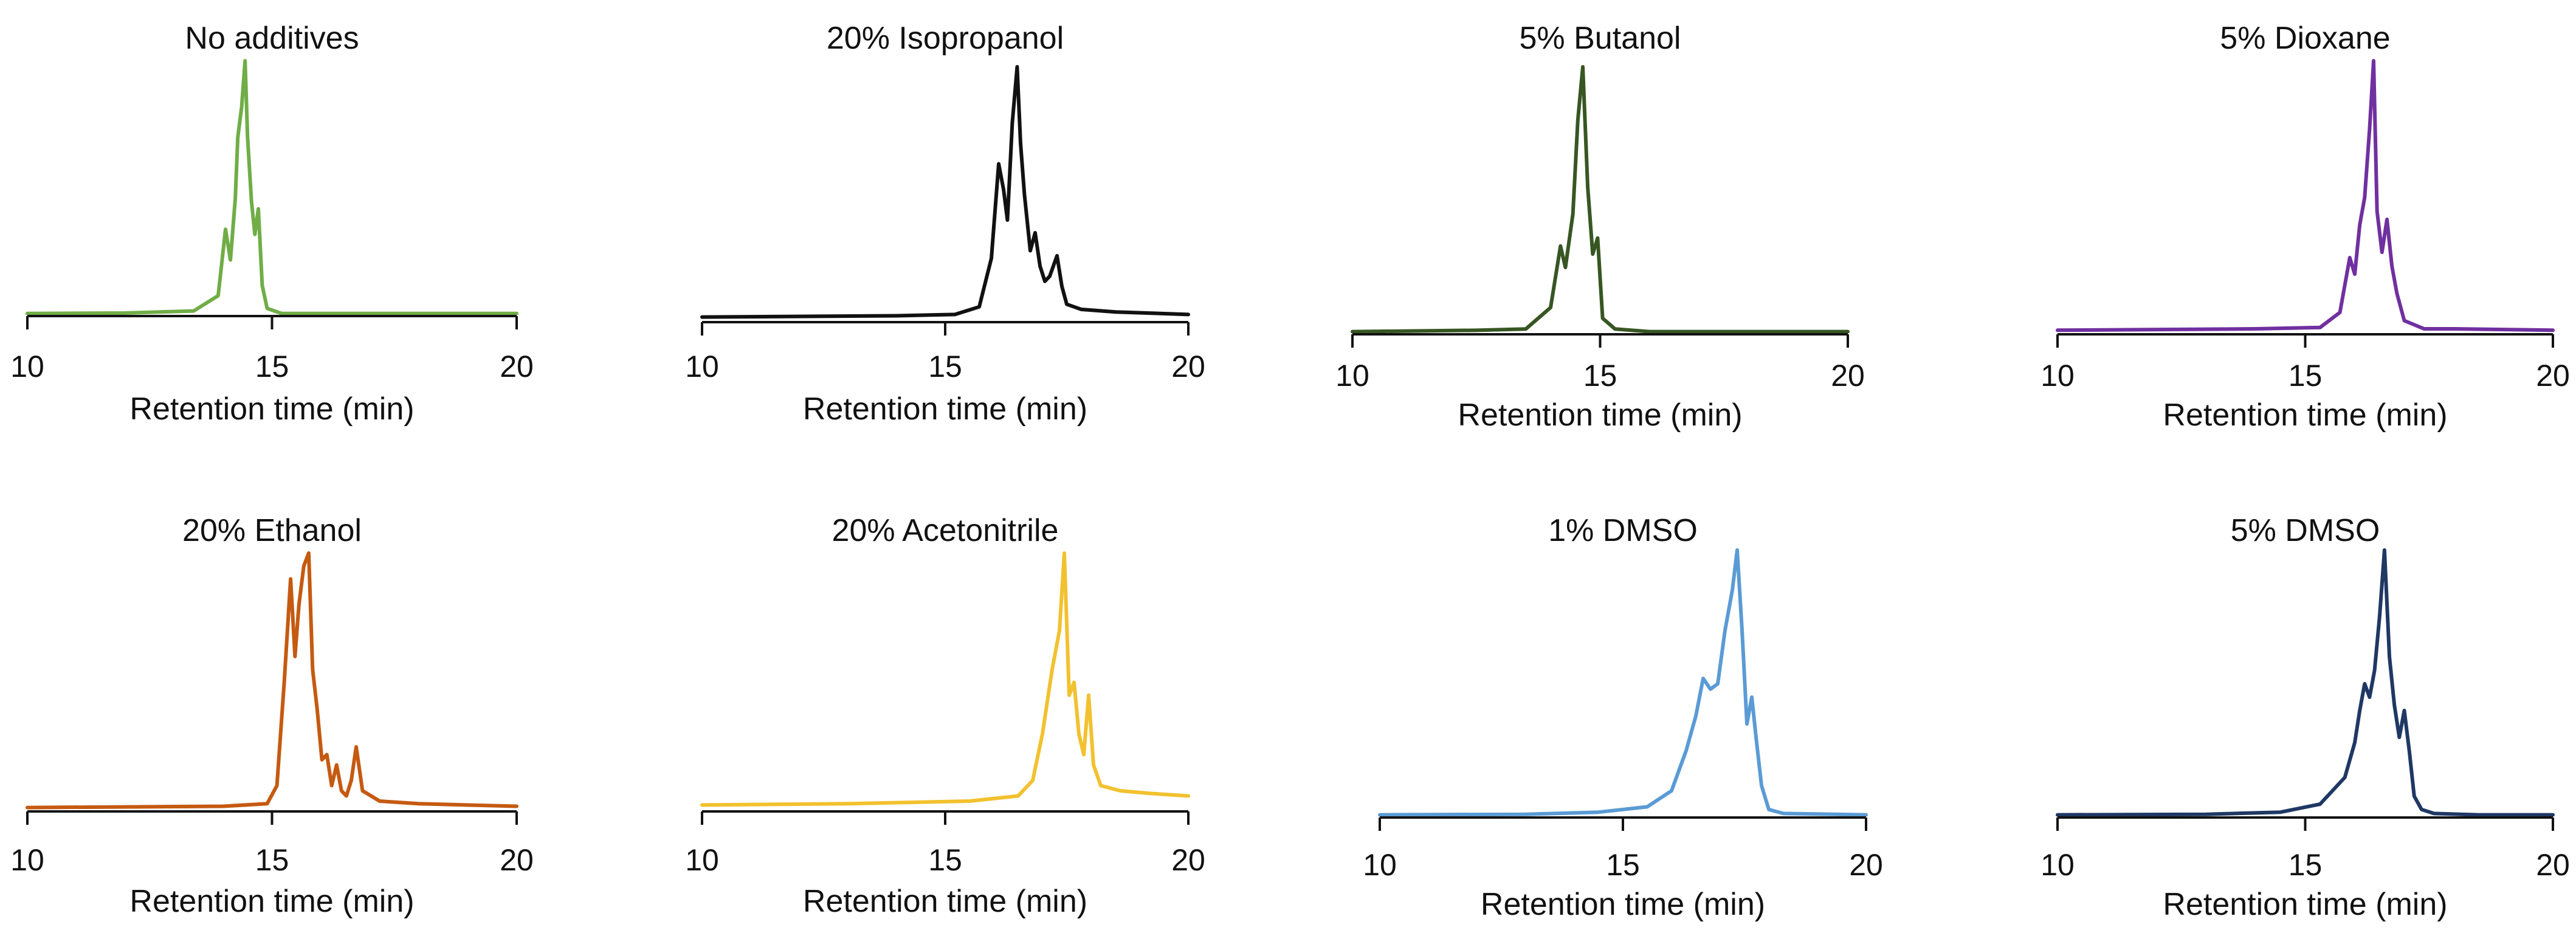  Describe the element at coordinates (272, 38) in the screenshot. I see `chart-title: No additives` at that location.